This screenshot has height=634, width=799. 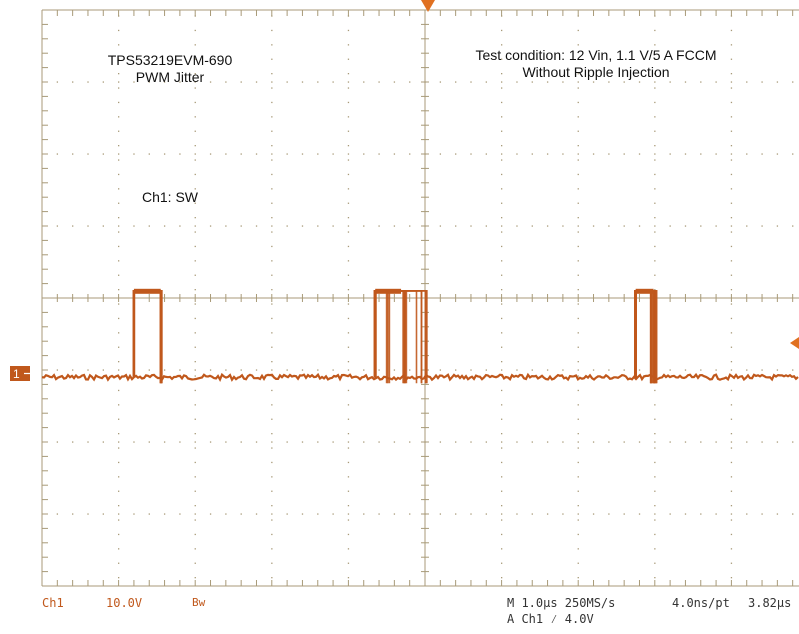 What do you see at coordinates (701, 603) in the screenshot?
I see `status-sample-interval: 4.0ns/pt` at bounding box center [701, 603].